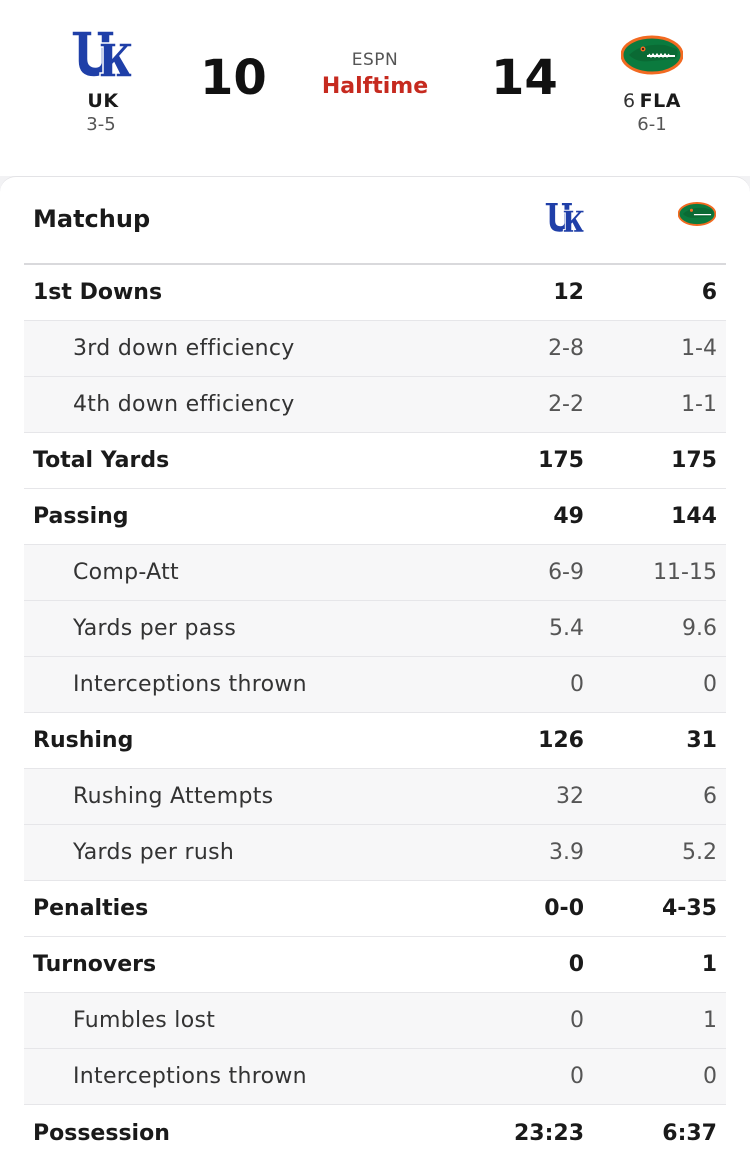 The image size is (750, 1160). I want to click on stat-row: Passing 49 144, so click(375, 517).